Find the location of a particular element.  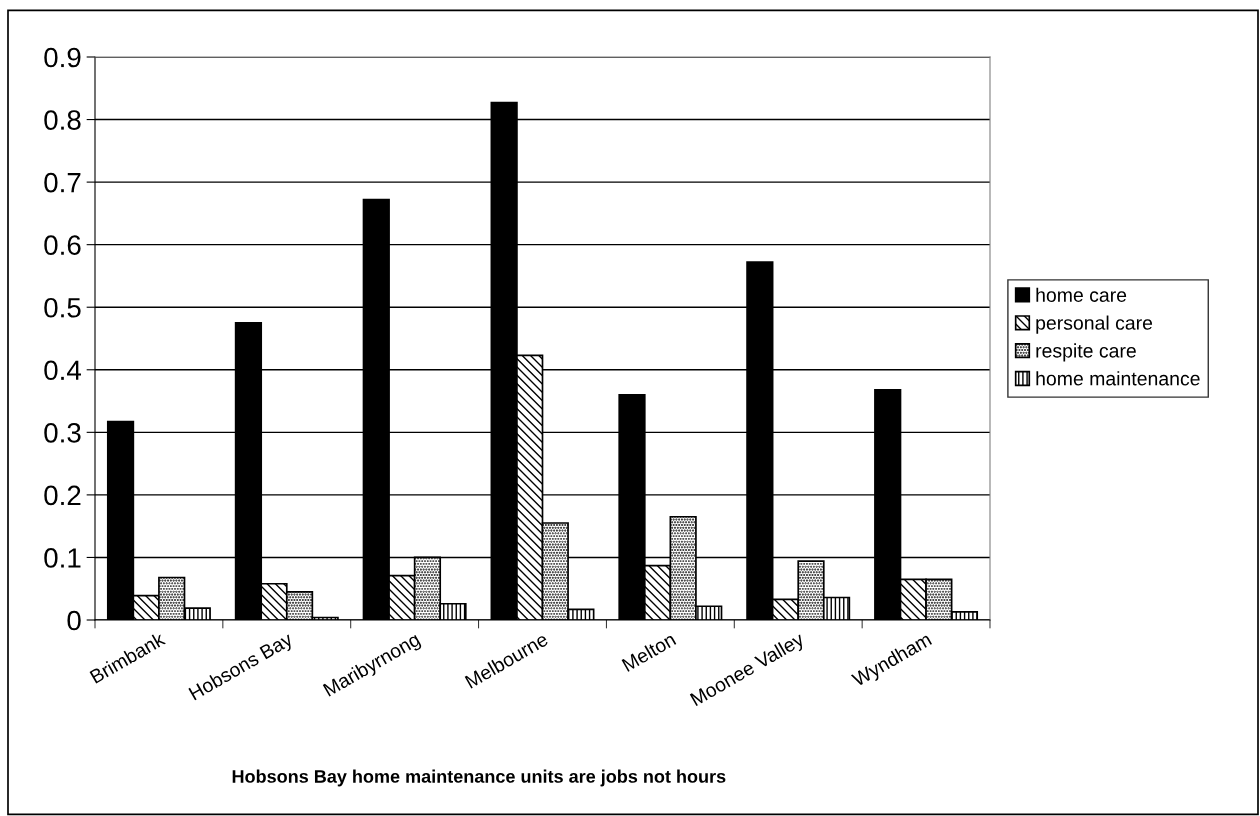

y-tick-label: 0.7 is located at coordinates (62, 182).